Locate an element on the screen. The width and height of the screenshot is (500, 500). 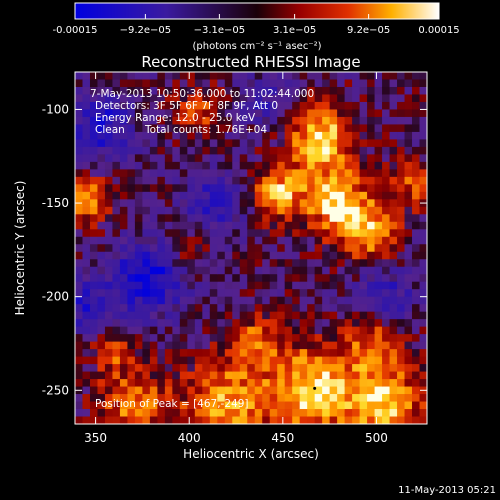
colorbar-tick-label: 9.2e−05 is located at coordinates (368, 30).